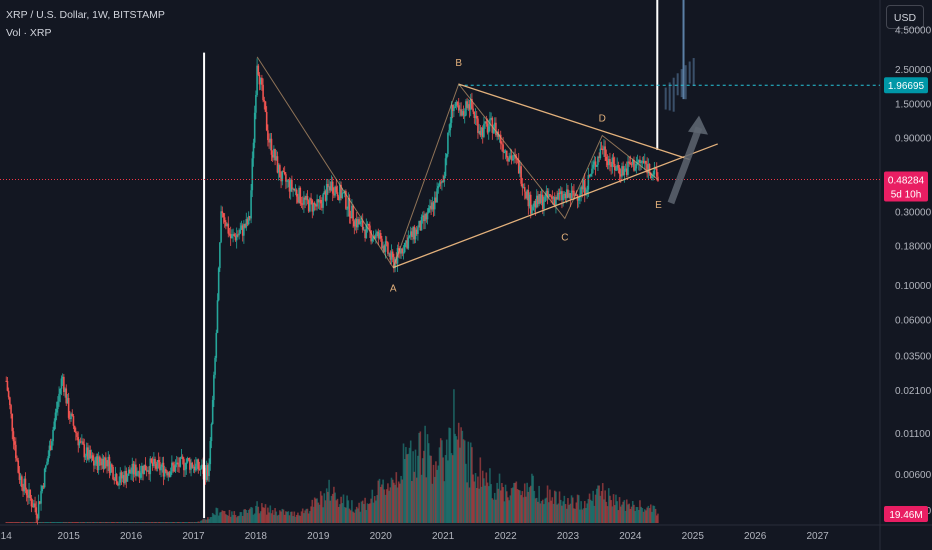 This screenshot has width=932, height=550. What do you see at coordinates (393, 288) in the screenshot?
I see `wave-label-a: A` at bounding box center [393, 288].